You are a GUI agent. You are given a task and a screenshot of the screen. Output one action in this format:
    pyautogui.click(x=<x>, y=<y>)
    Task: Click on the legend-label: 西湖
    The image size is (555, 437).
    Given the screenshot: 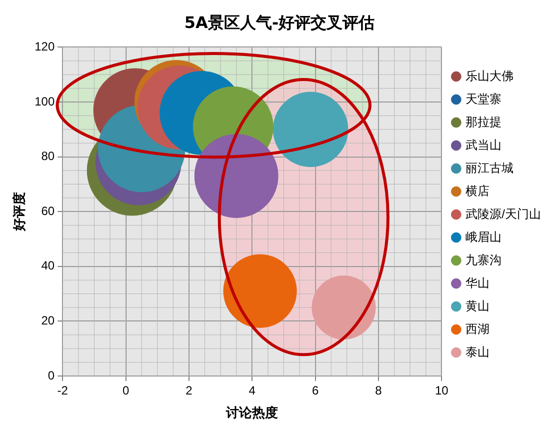 What is the action you would take?
    pyautogui.click(x=478, y=329)
    